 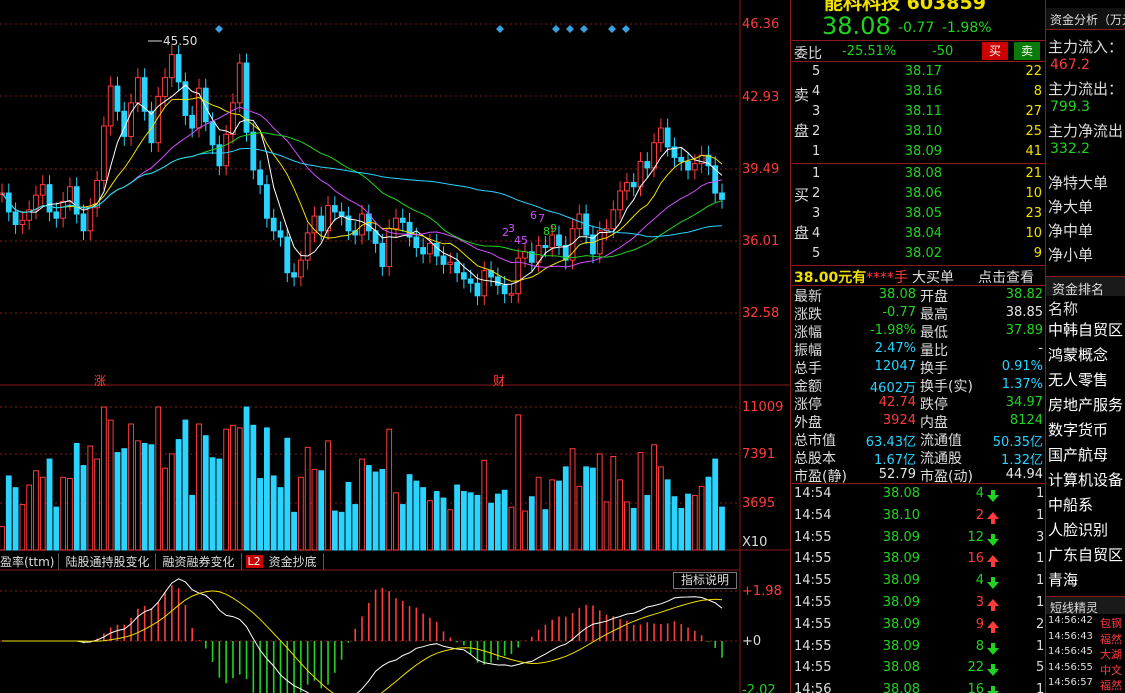 What do you see at coordinates (820, 477) in the screenshot?
I see `stat-label: 市盈(静)` at bounding box center [820, 477].